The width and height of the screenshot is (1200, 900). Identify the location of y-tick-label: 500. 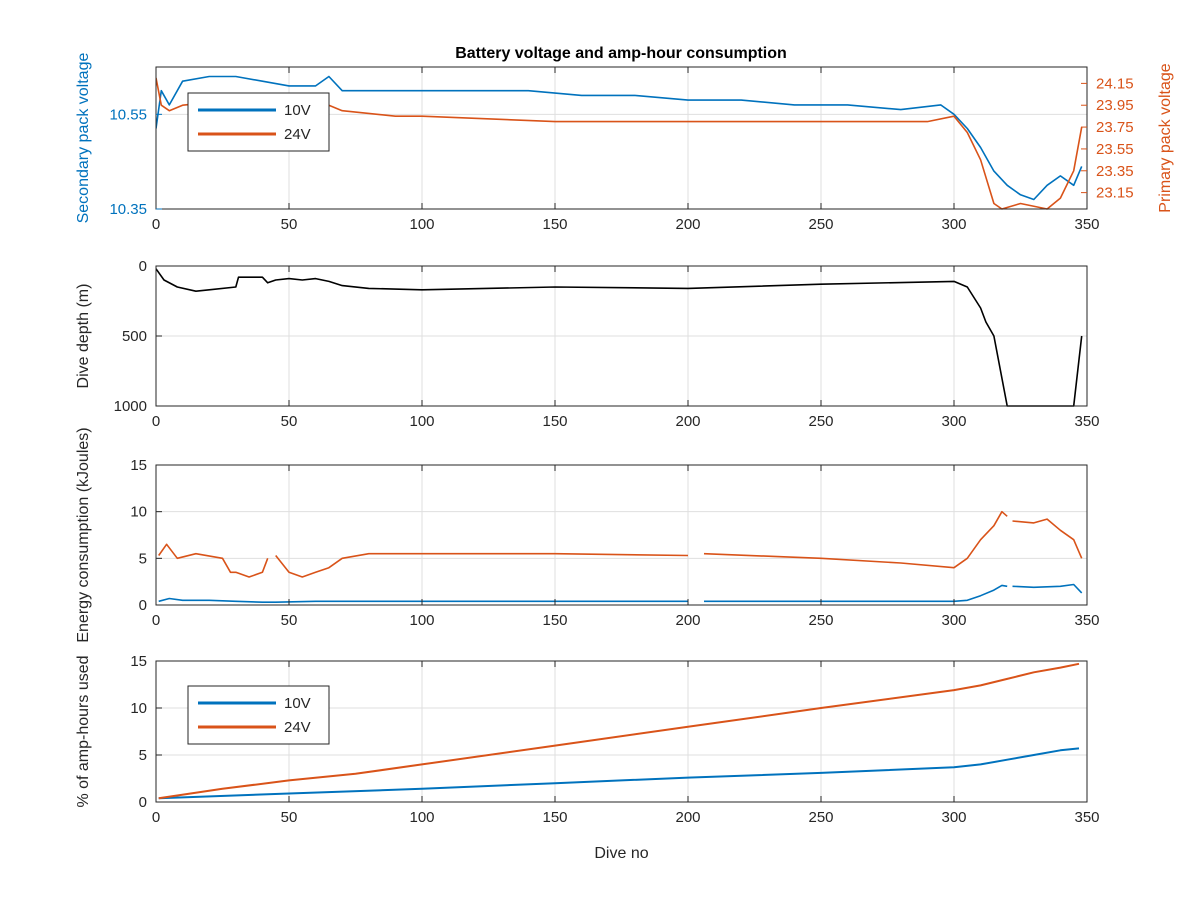
(134, 336).